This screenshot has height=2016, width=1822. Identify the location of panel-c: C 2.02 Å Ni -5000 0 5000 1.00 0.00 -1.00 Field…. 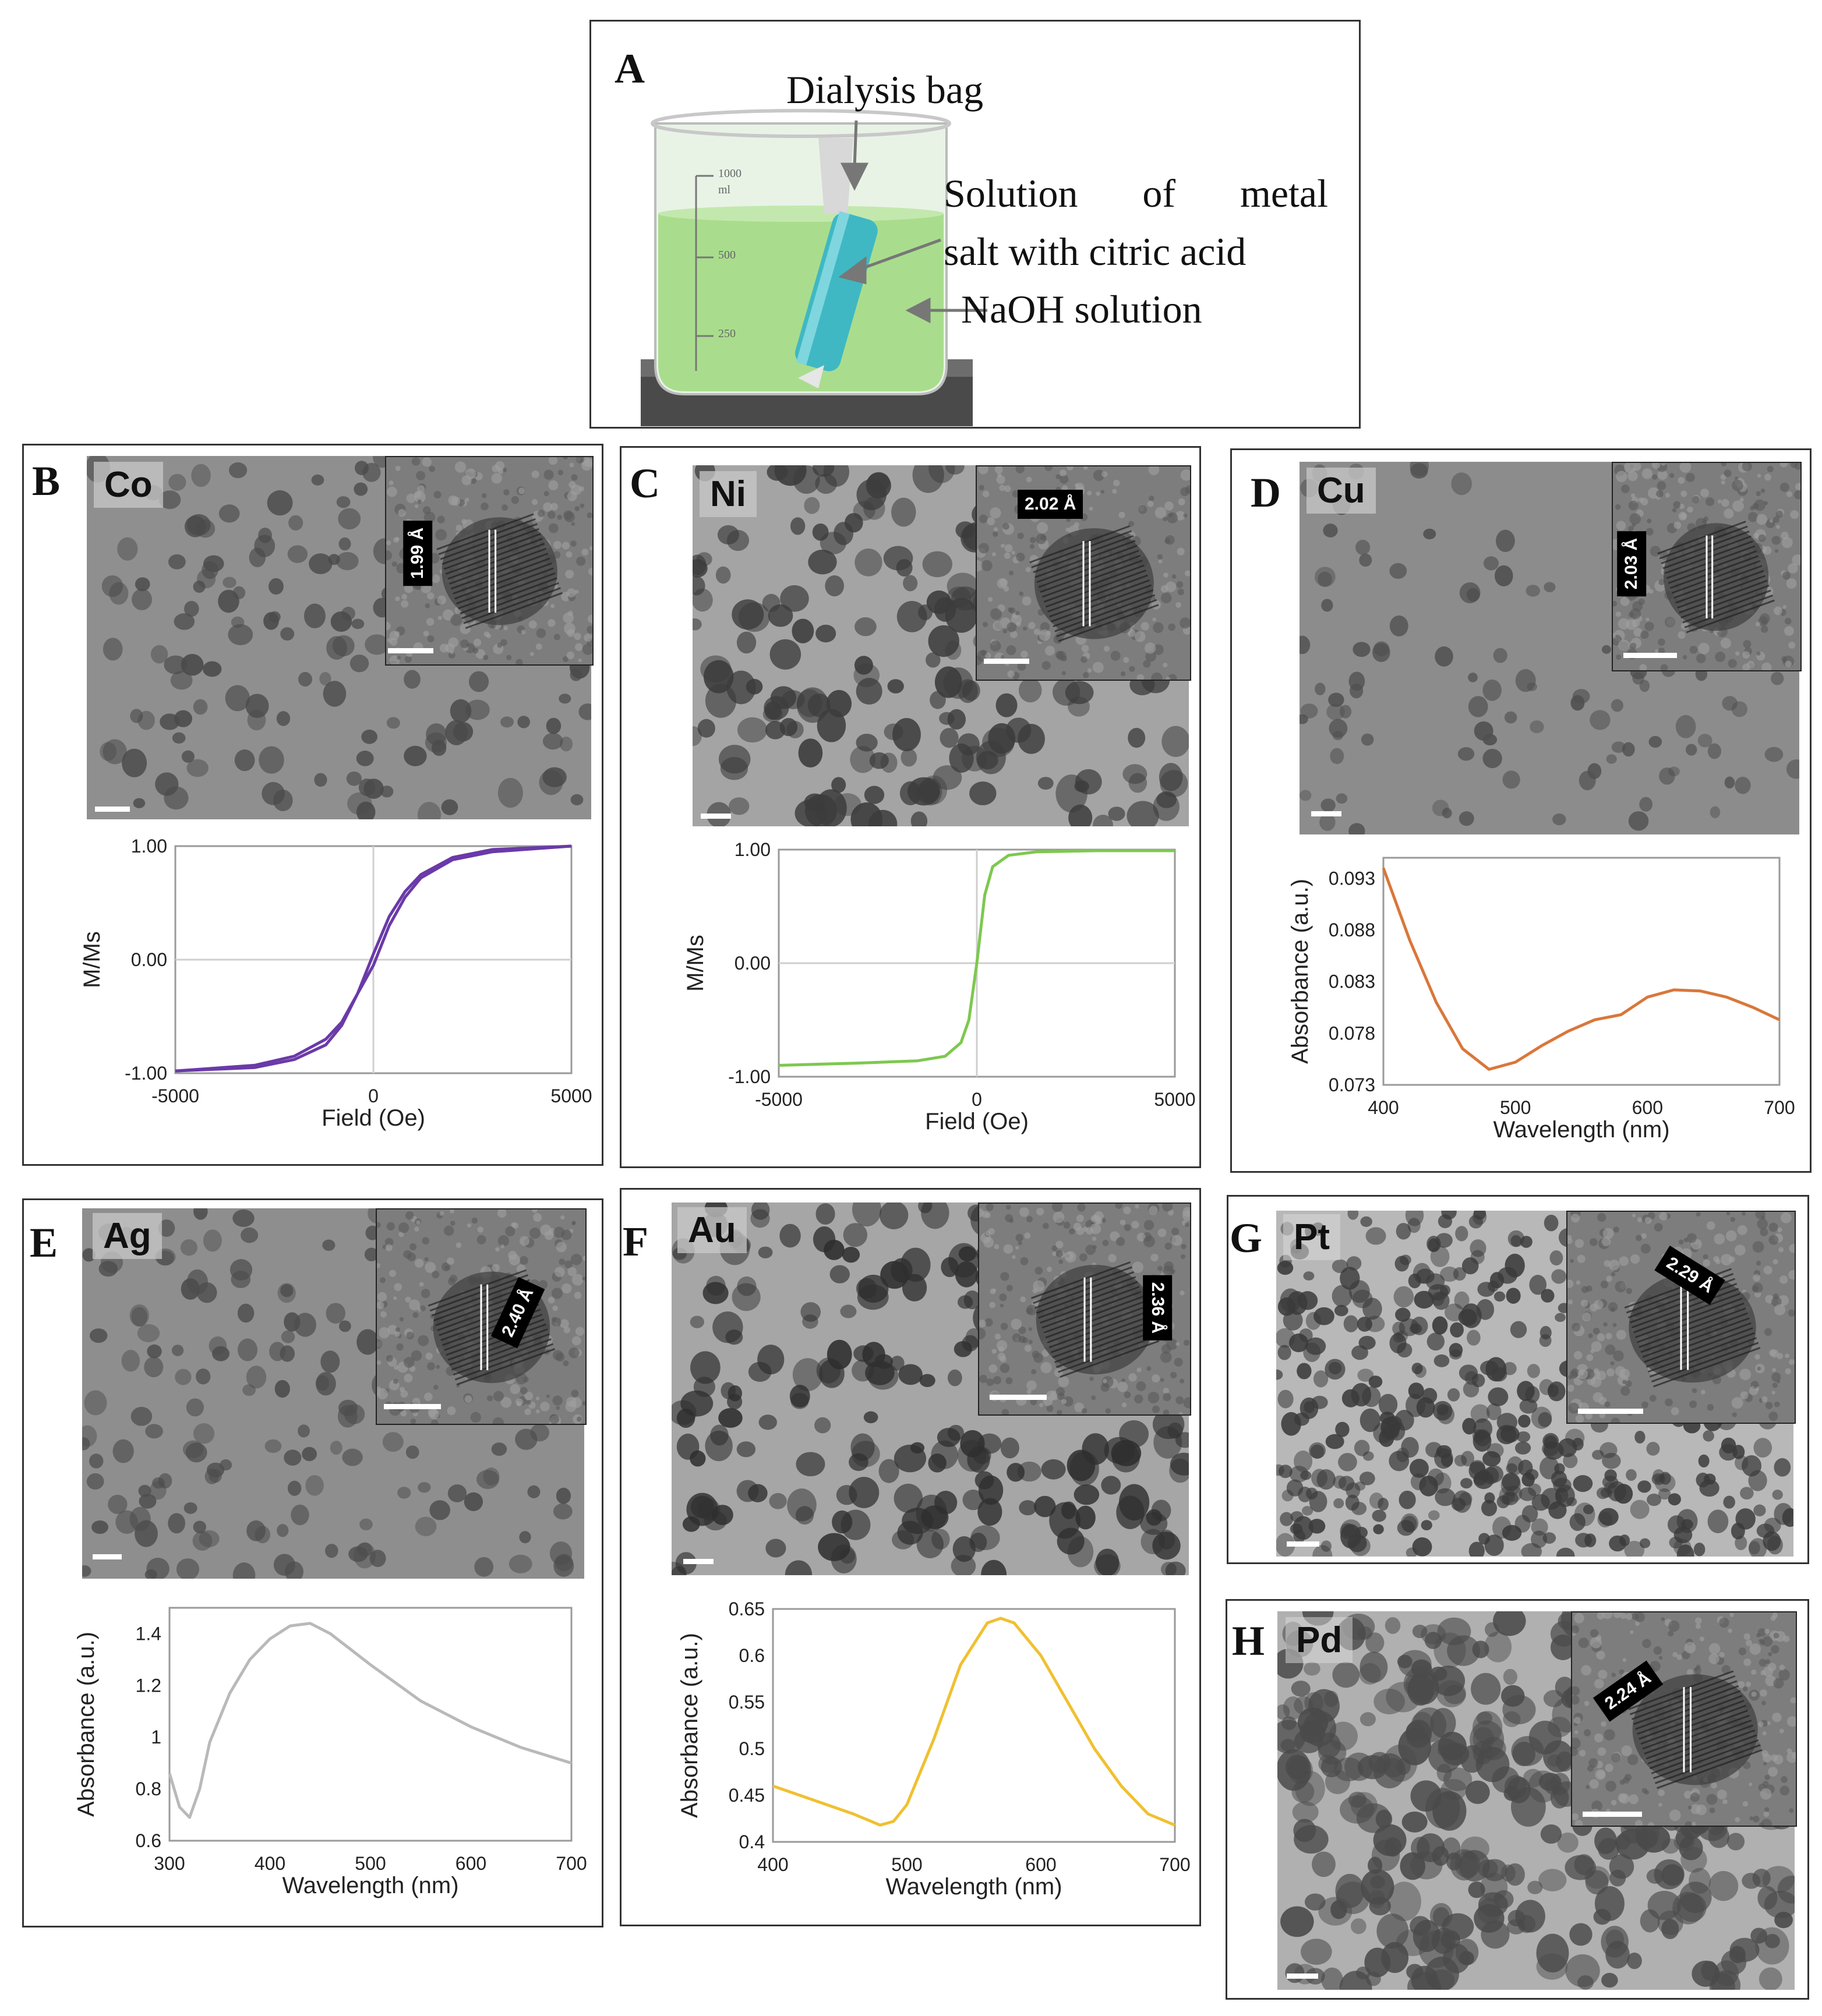
(910, 807).